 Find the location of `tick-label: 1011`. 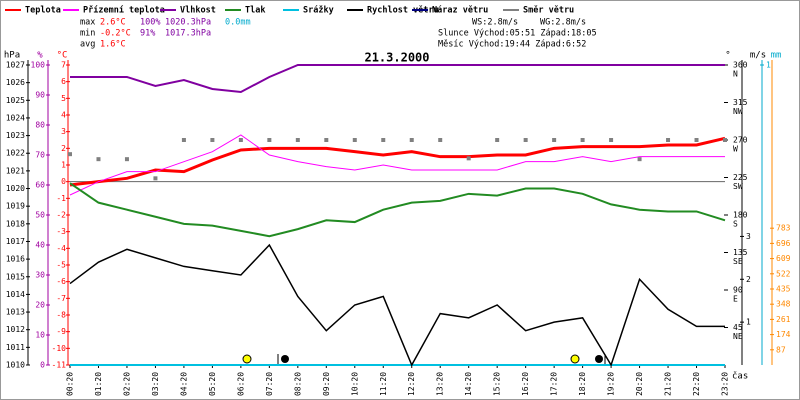

tick-label: 1011 is located at coordinates (15, 347).